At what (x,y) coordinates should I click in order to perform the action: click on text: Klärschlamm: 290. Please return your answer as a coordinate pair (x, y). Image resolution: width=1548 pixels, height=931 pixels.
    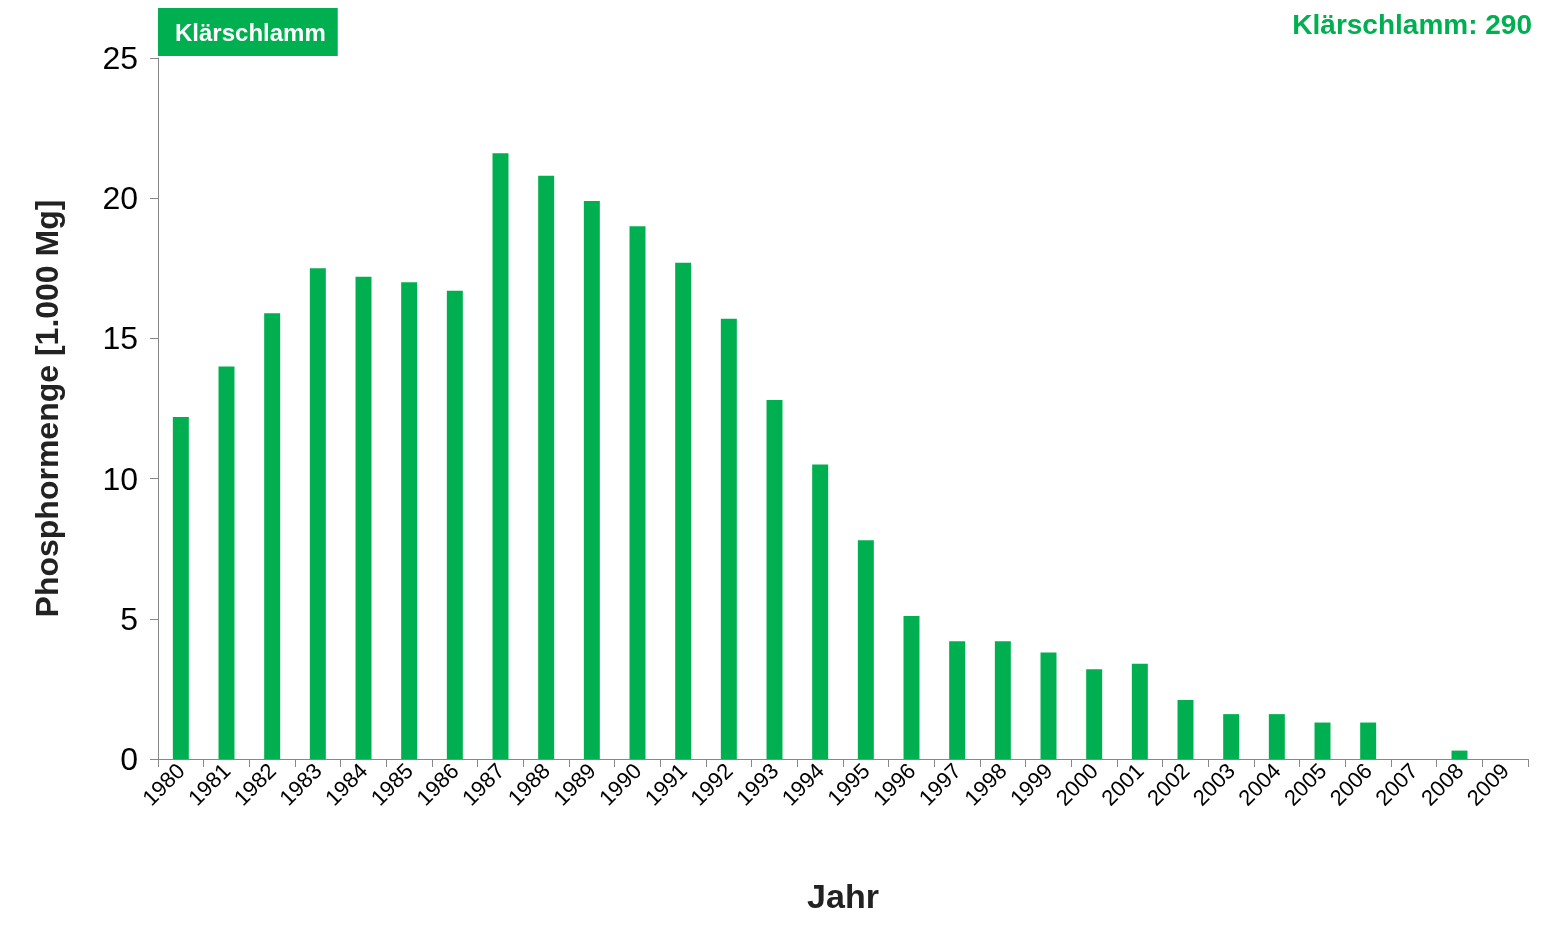
    Looking at the image, I should click on (1412, 24).